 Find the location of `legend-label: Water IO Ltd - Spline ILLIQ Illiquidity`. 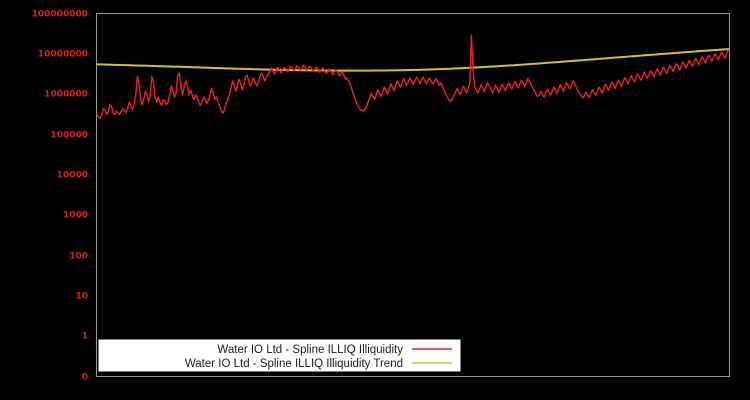

legend-label: Water IO Ltd - Spline ILLIQ Illiquidity is located at coordinates (310, 350).